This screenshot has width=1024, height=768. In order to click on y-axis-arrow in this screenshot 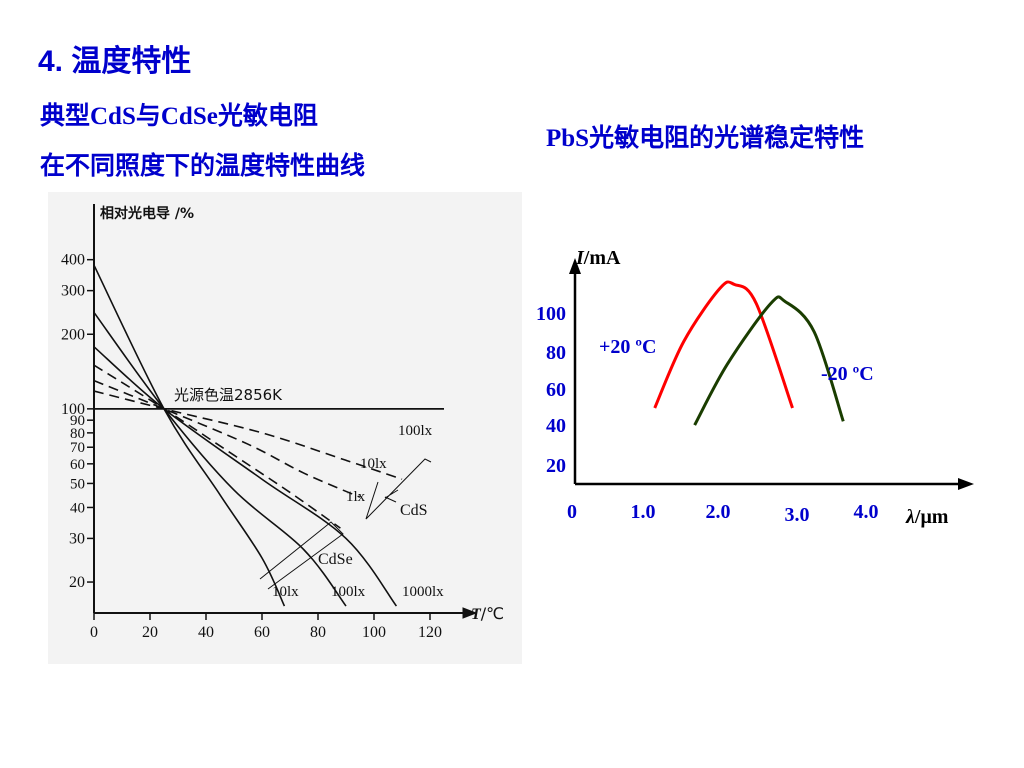, I will do `click(575, 266)`.